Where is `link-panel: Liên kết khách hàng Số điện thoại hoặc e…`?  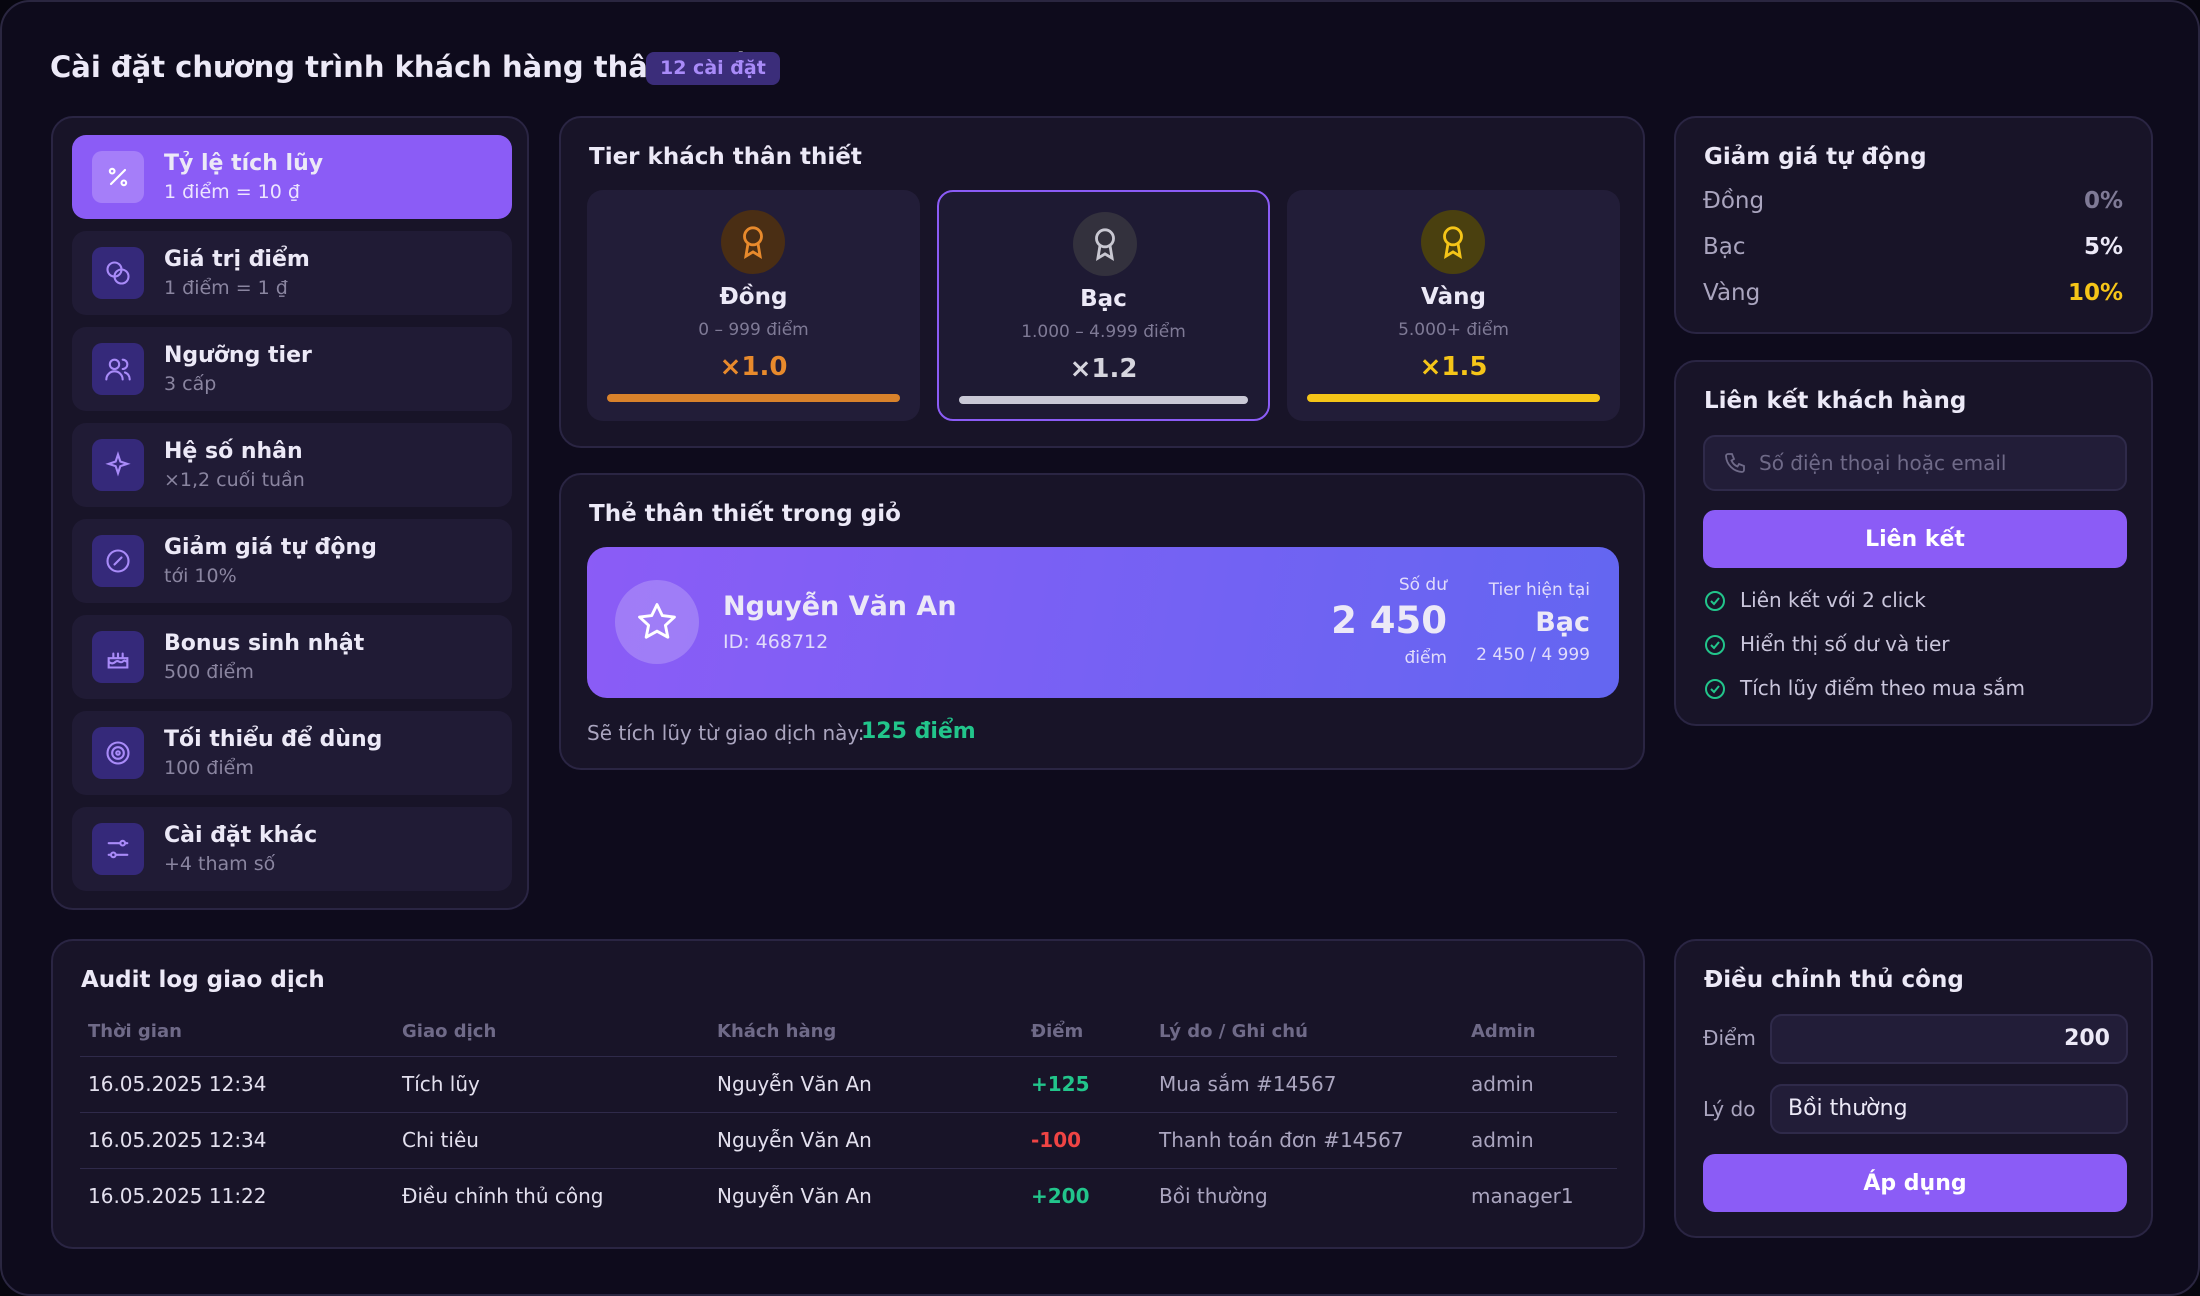
link-panel: Liên kết khách hàng Số điện thoại hoặc e… is located at coordinates (1913, 543).